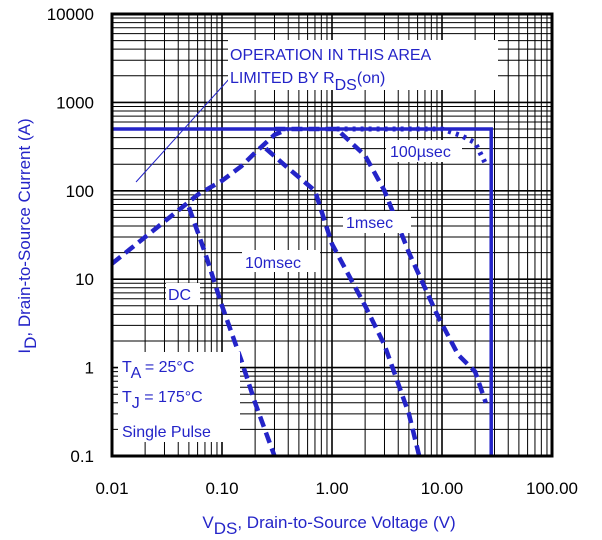  I want to click on label-dc: DC, so click(179, 295).